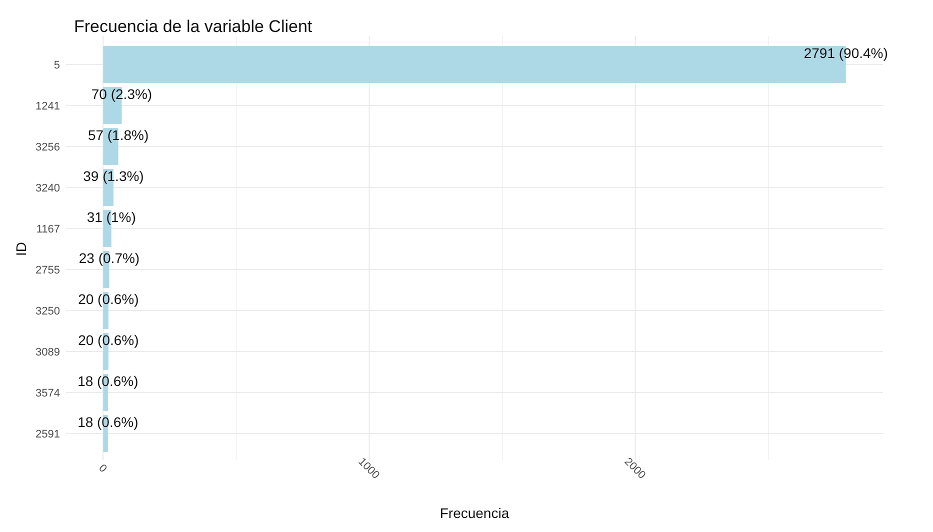 The width and height of the screenshot is (933, 532). Describe the element at coordinates (48, 106) in the screenshot. I see `y-tick-label: 1241` at that location.